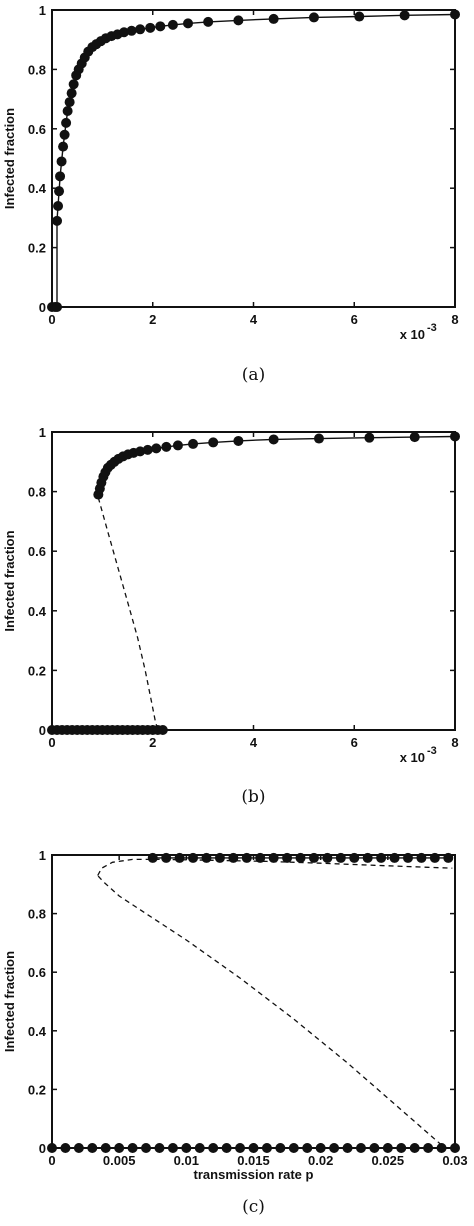  I want to click on panel-caption: (c), so click(253, 1207).